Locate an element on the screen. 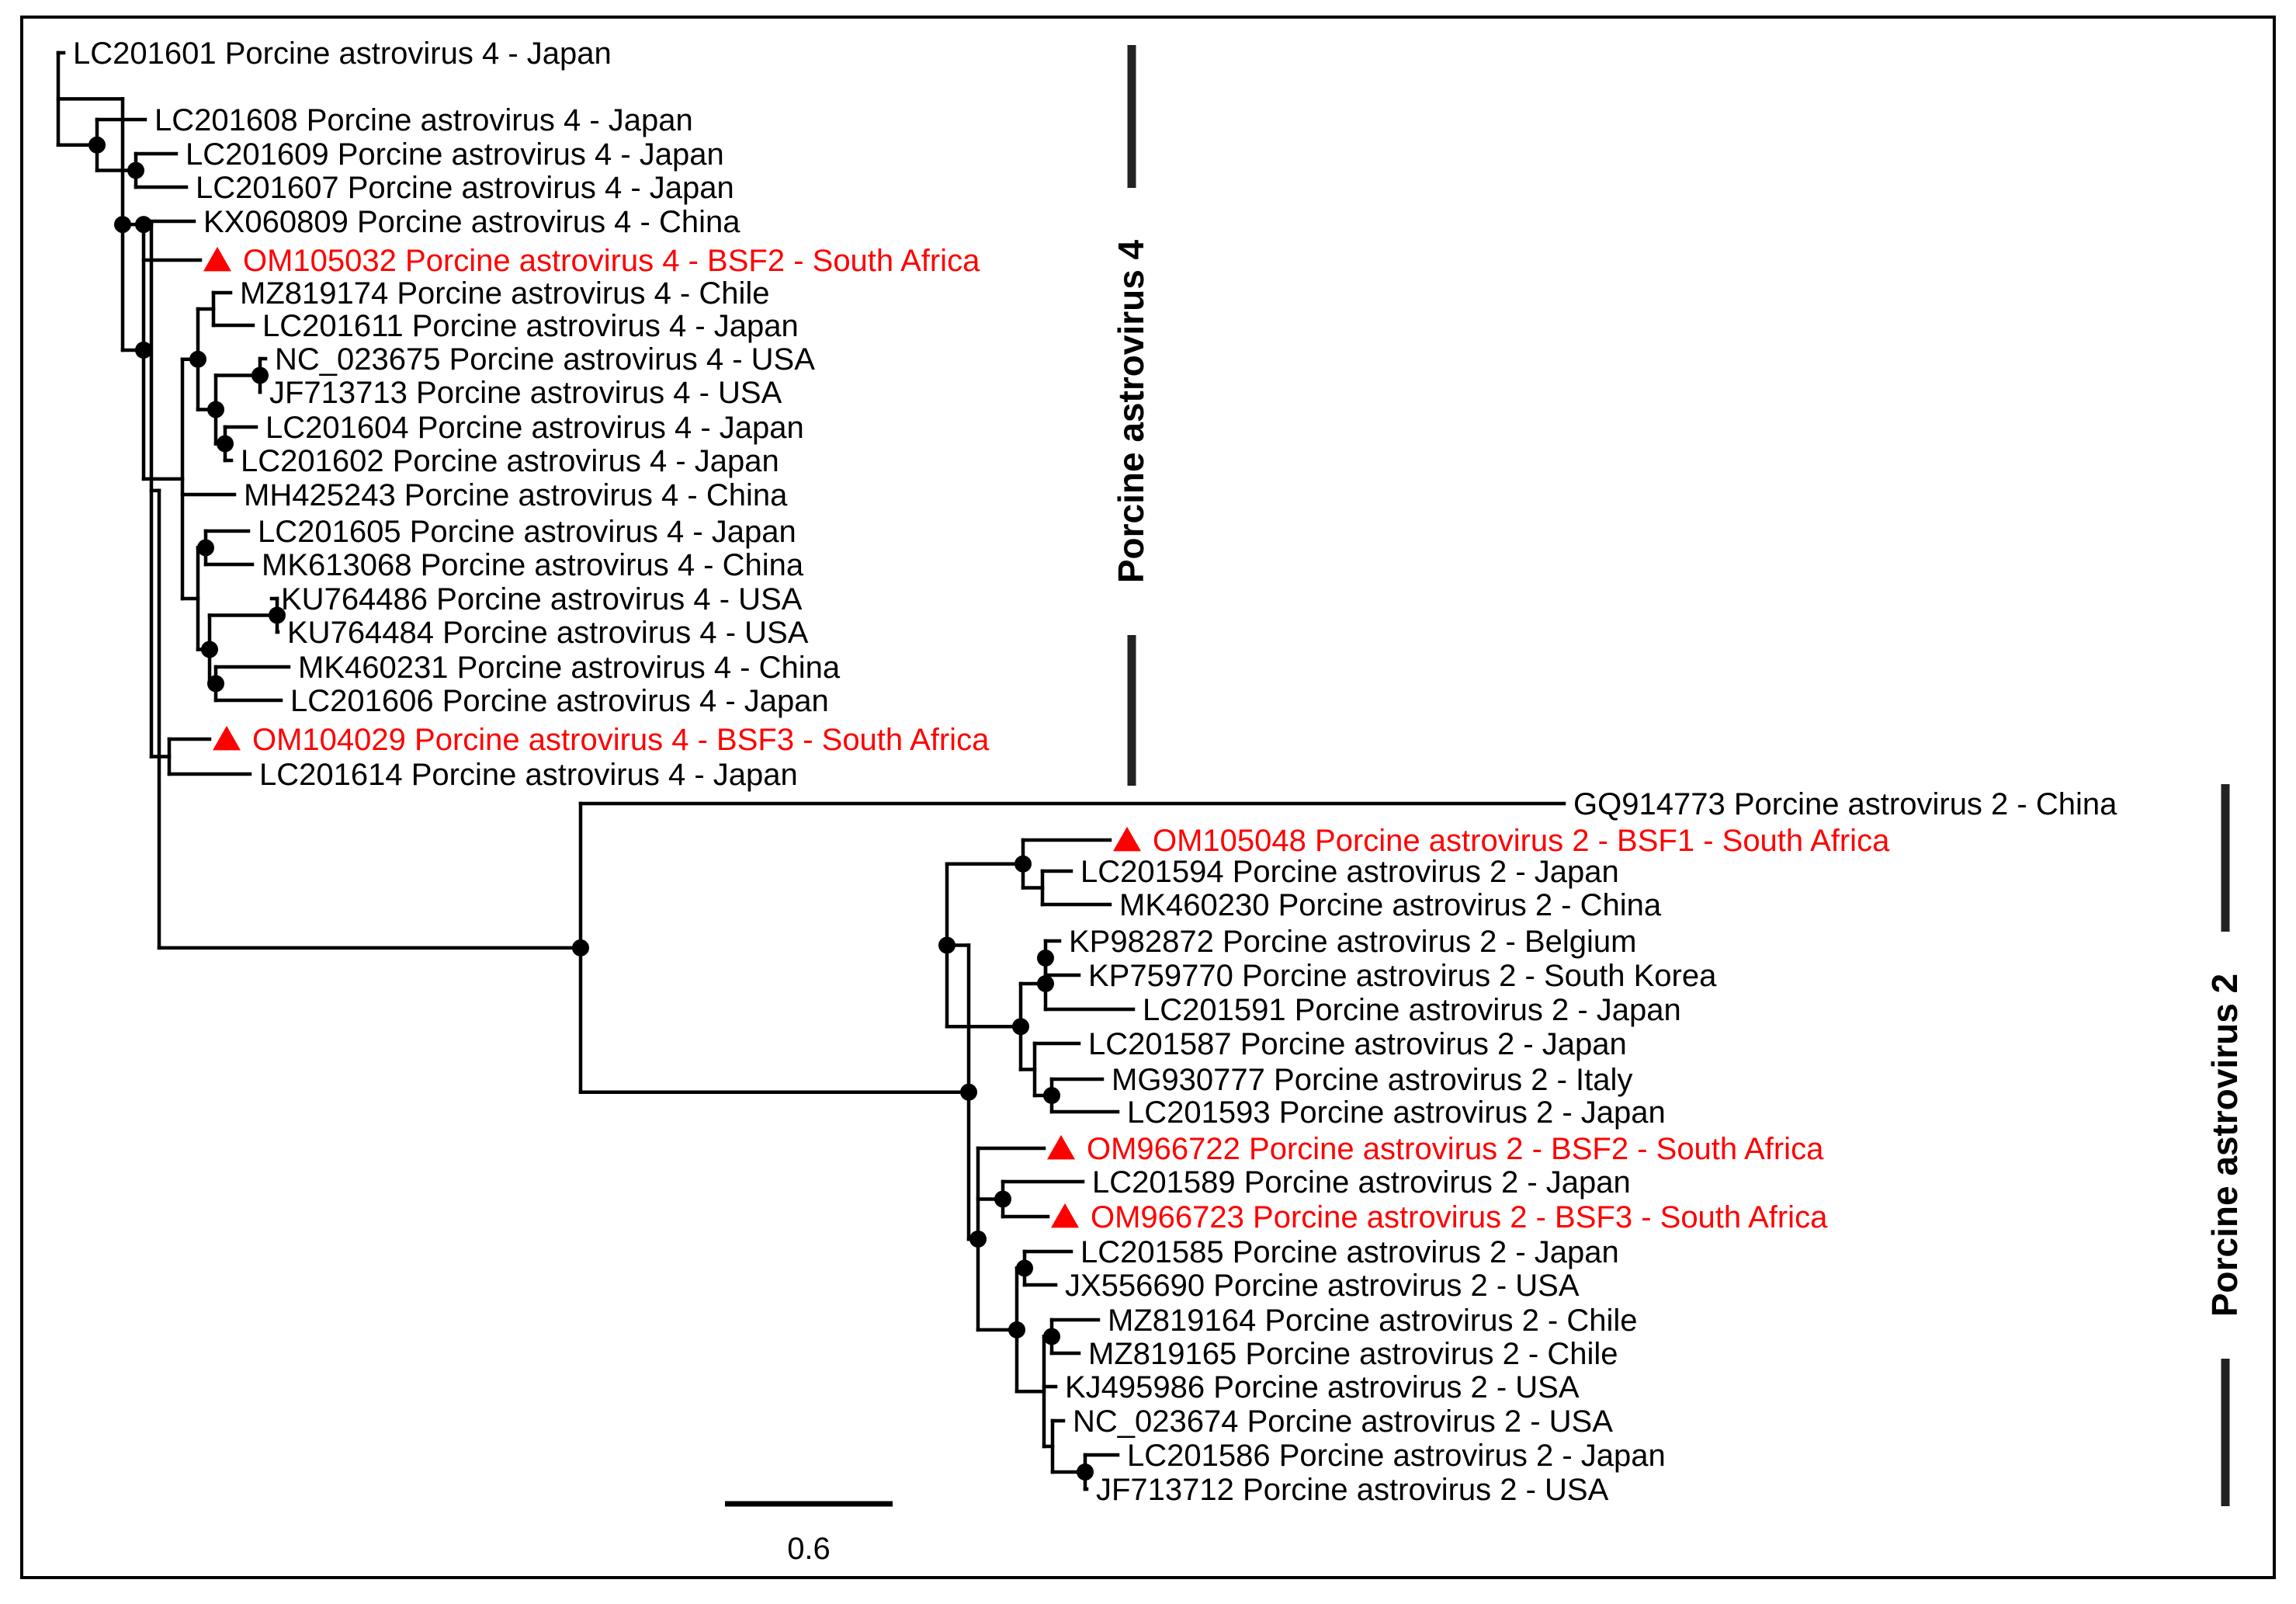 The height and width of the screenshot is (1604, 2296). taxon-label: LC201606 Porcine astrovirus 4 - Japan is located at coordinates (559, 701).